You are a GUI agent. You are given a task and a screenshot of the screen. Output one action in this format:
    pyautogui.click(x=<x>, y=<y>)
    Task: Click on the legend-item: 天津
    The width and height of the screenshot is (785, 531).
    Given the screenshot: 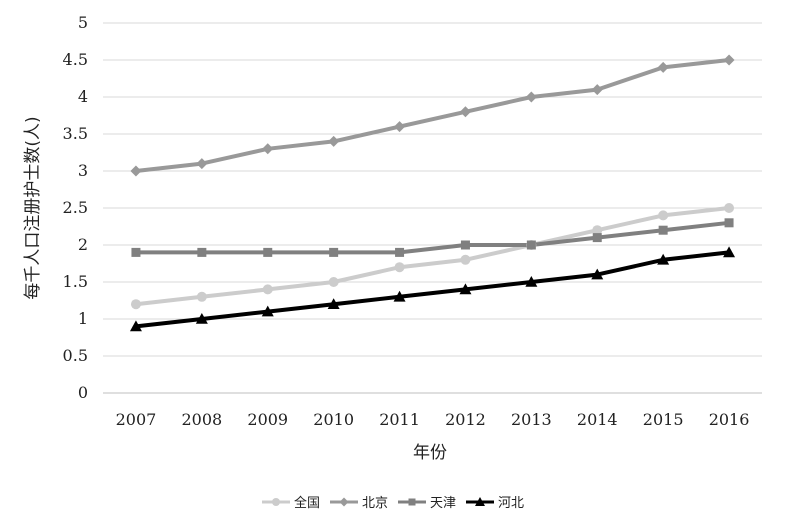 What is the action you would take?
    pyautogui.click(x=427, y=503)
    